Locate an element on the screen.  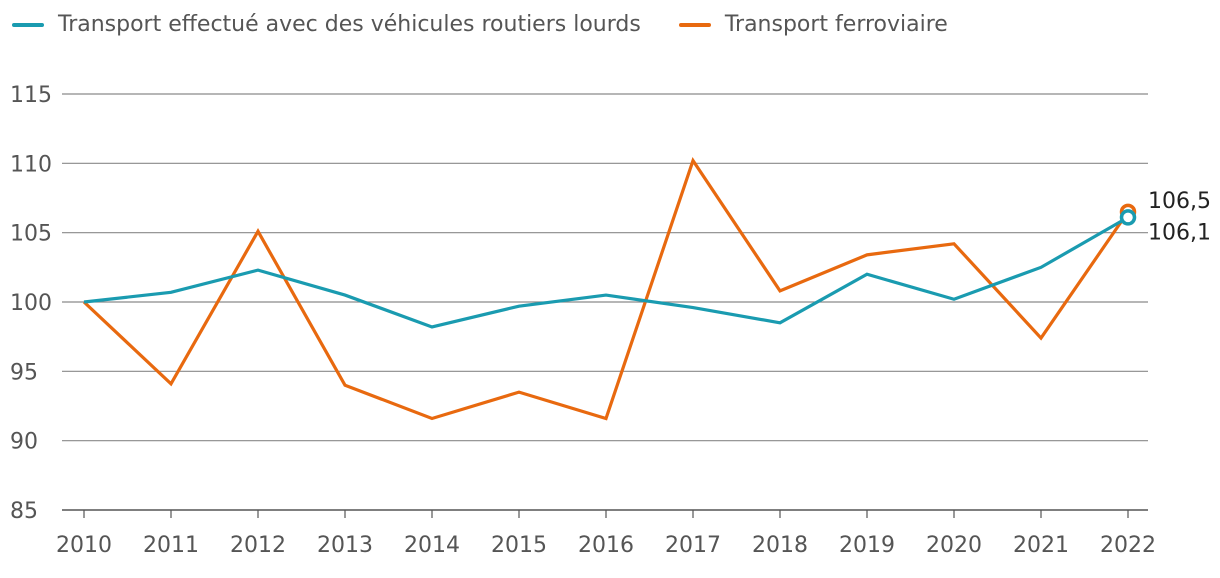
y-tick-label-85: 85 is located at coordinates (24, 511).